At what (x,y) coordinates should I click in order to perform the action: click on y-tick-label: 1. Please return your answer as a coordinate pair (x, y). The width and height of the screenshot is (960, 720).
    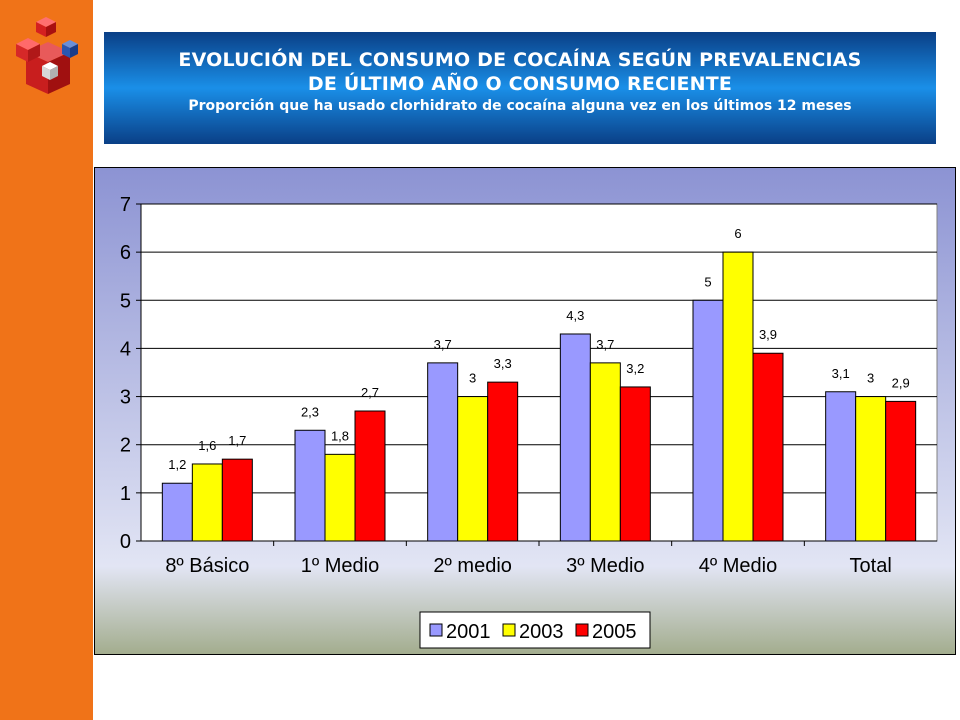
    Looking at the image, I should click on (125, 494).